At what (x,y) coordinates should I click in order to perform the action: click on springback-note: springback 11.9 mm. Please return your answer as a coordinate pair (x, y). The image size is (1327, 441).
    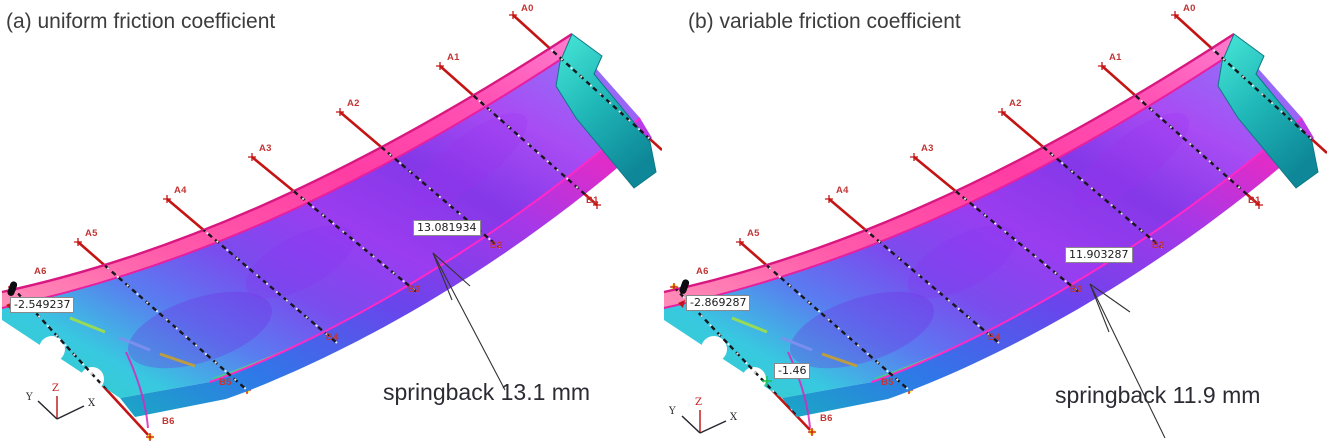
    Looking at the image, I should click on (1158, 395).